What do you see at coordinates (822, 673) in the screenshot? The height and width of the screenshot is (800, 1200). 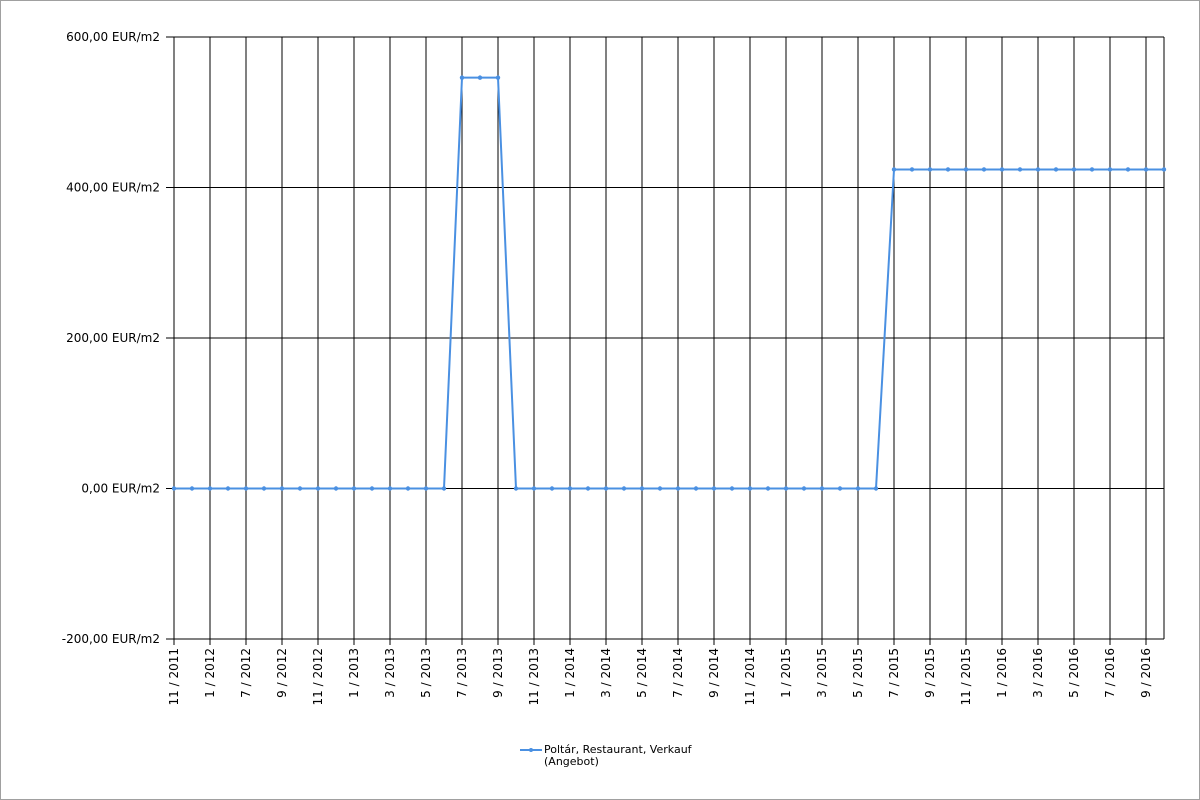 I see `x-tick-label: 3 / 2015` at bounding box center [822, 673].